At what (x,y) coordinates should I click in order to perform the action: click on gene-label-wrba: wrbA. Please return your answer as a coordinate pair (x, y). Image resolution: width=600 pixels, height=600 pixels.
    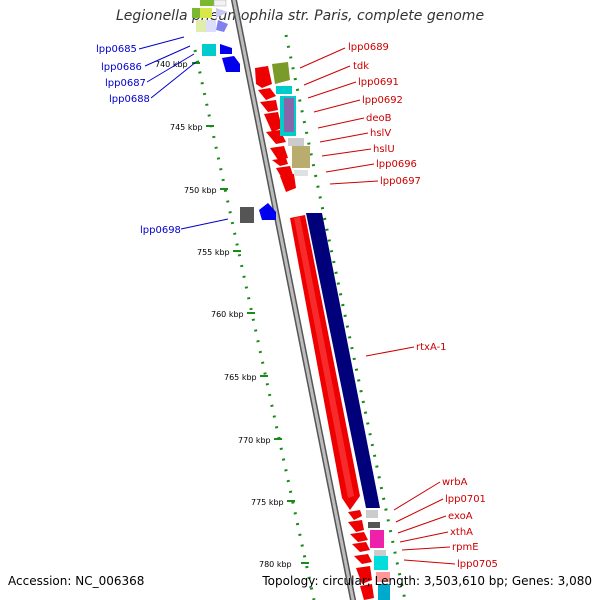
    Looking at the image, I should click on (455, 482).